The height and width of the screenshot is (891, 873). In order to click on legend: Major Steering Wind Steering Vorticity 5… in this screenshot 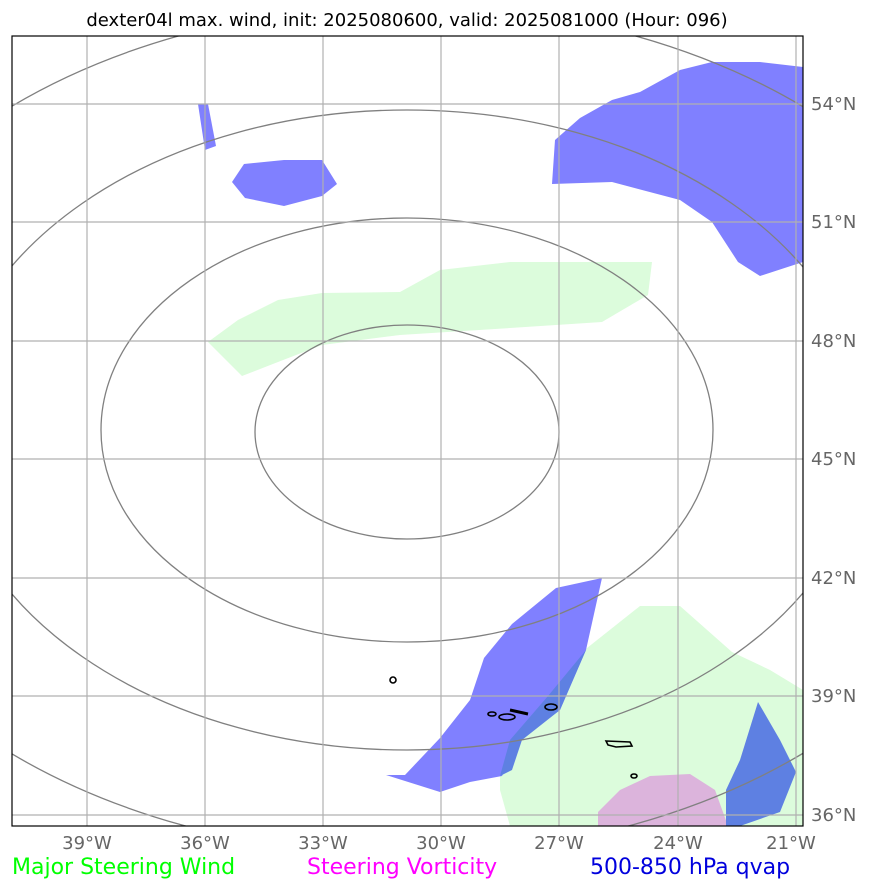, I will do `click(401, 867)`.